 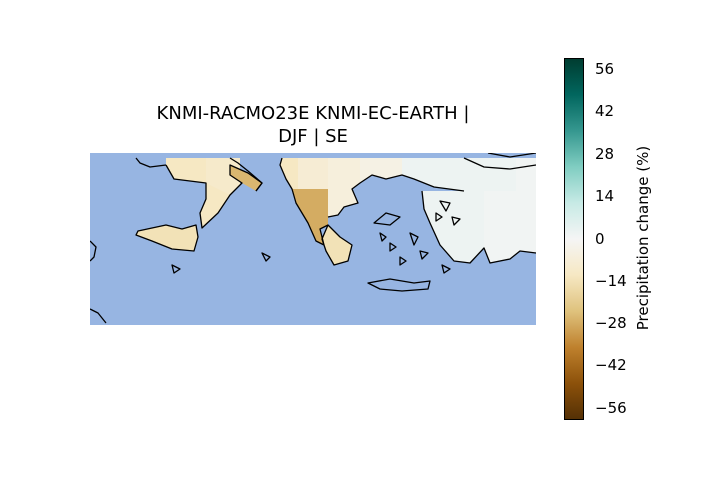 I want to click on cell-sicily, so click(x=167, y=238).